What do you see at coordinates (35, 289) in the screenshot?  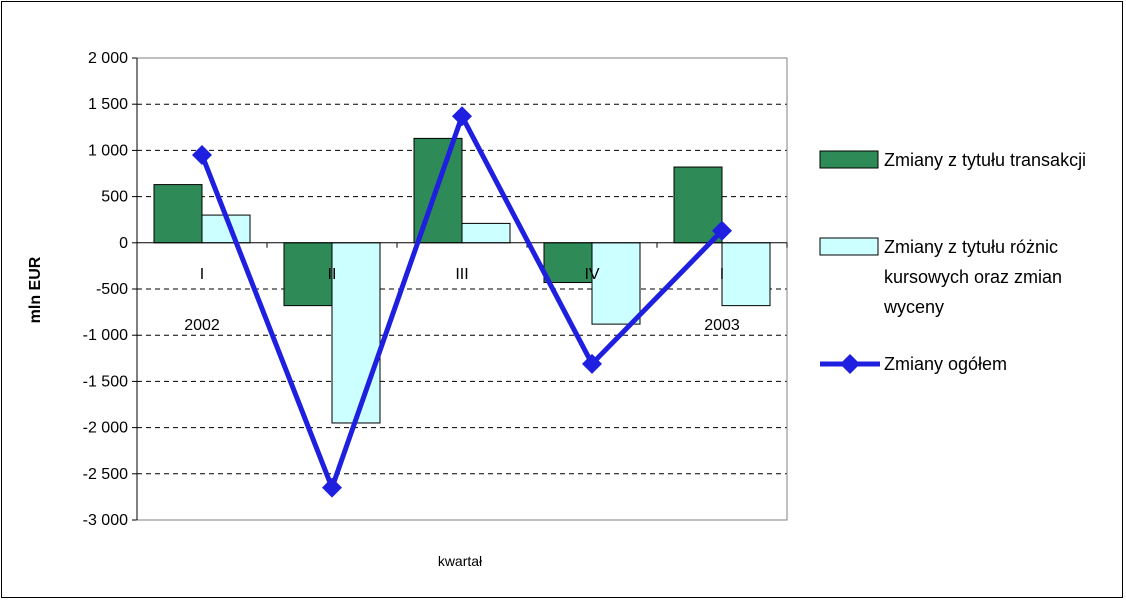 I see `y-axis-title: mln EUR` at bounding box center [35, 289].